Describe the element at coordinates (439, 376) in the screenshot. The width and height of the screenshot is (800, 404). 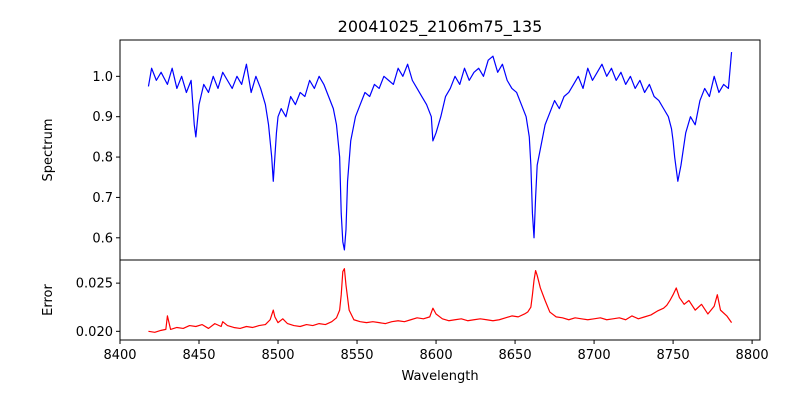
I see `x-axis-label: Wavelength` at that location.